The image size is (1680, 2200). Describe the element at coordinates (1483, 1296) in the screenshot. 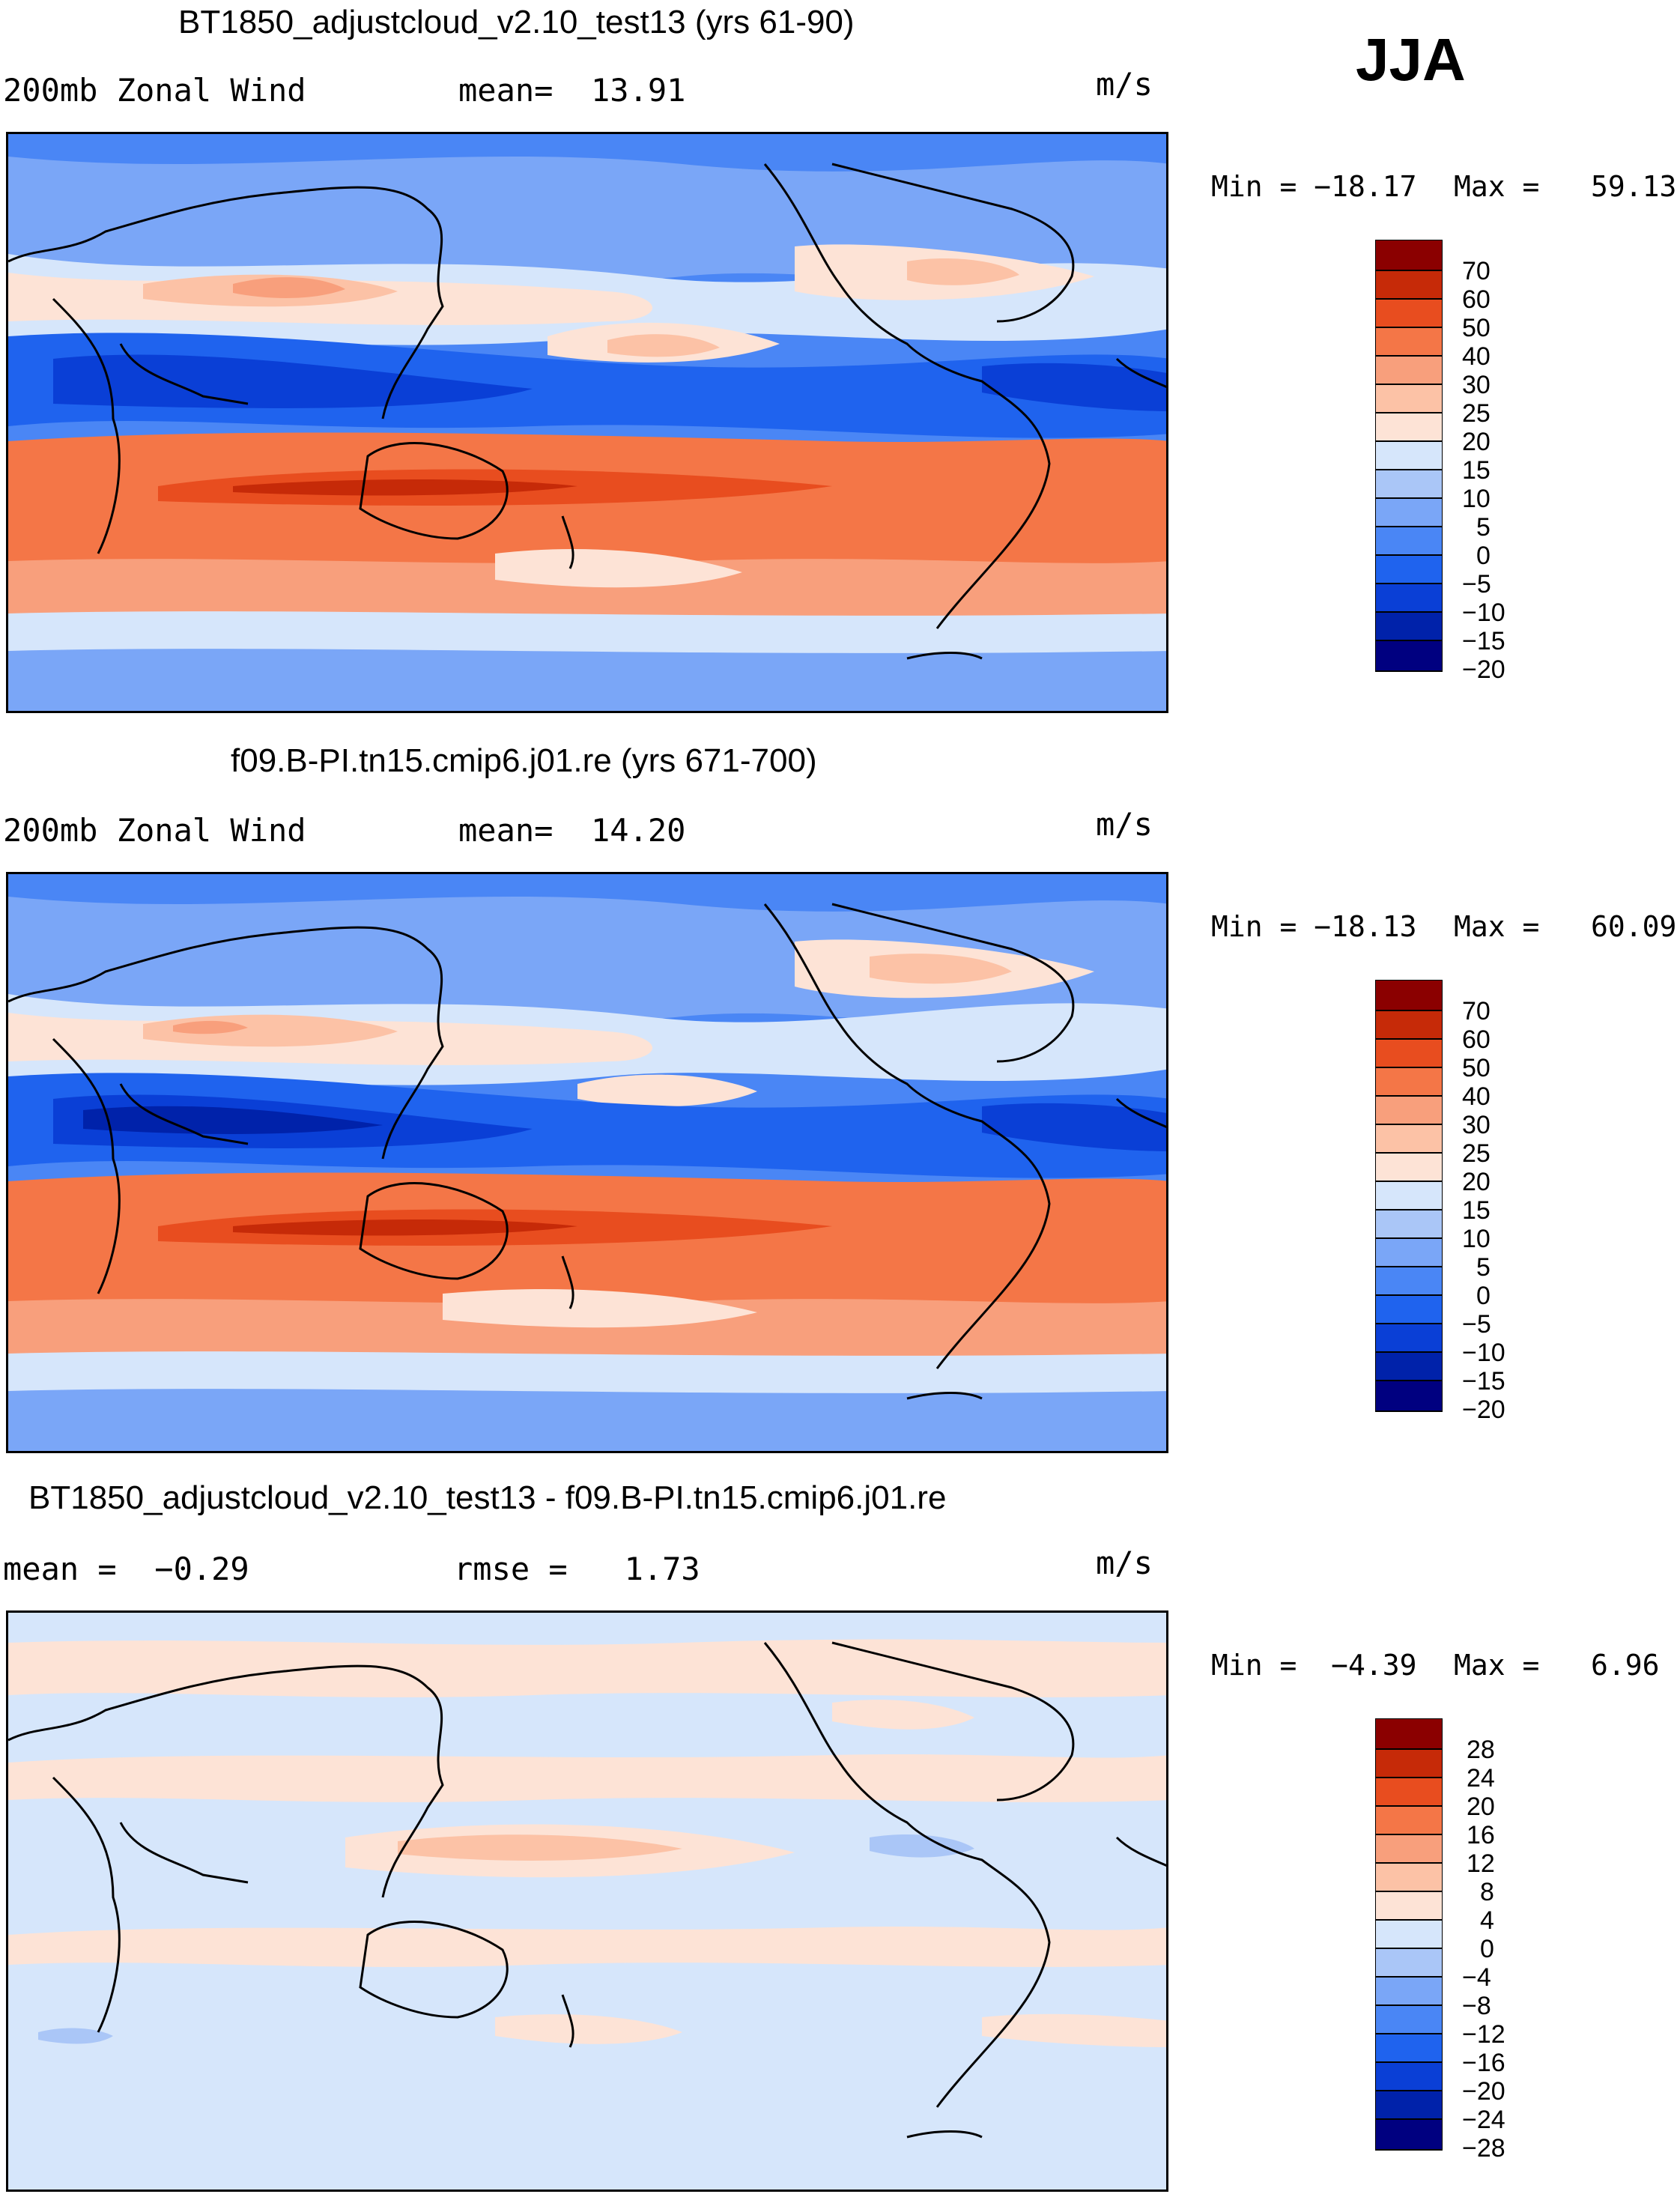

I see `panel-middle-tick: 0` at that location.